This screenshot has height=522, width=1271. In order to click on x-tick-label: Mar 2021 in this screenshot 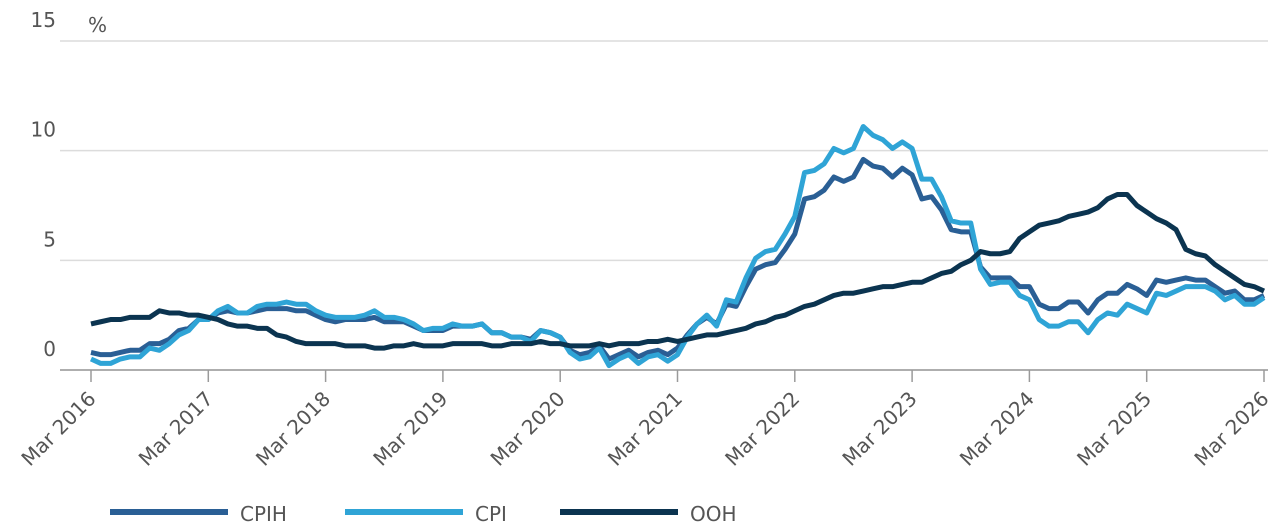, I will do `click(645, 429)`.